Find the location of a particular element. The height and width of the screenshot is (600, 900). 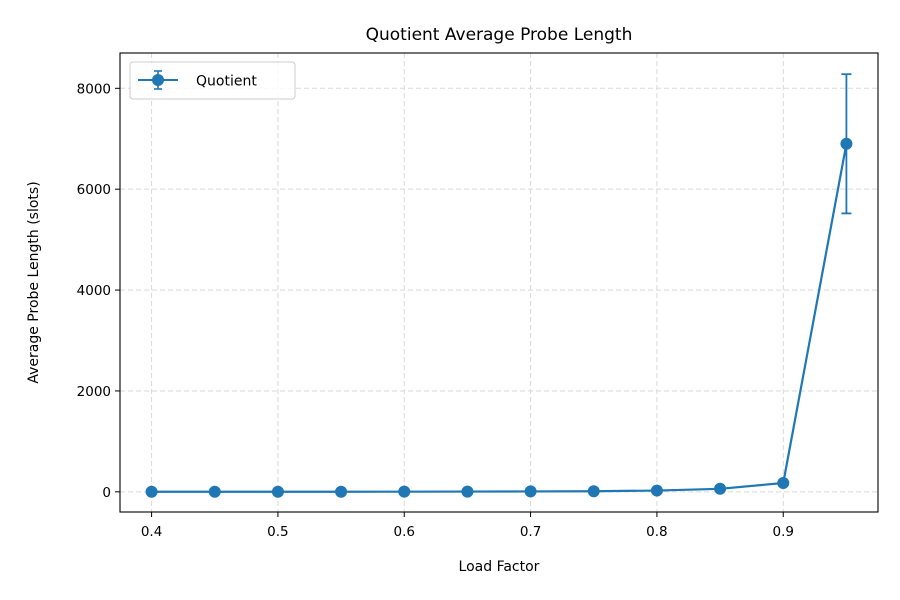

y-tick-label: 6000 is located at coordinates (94, 190).